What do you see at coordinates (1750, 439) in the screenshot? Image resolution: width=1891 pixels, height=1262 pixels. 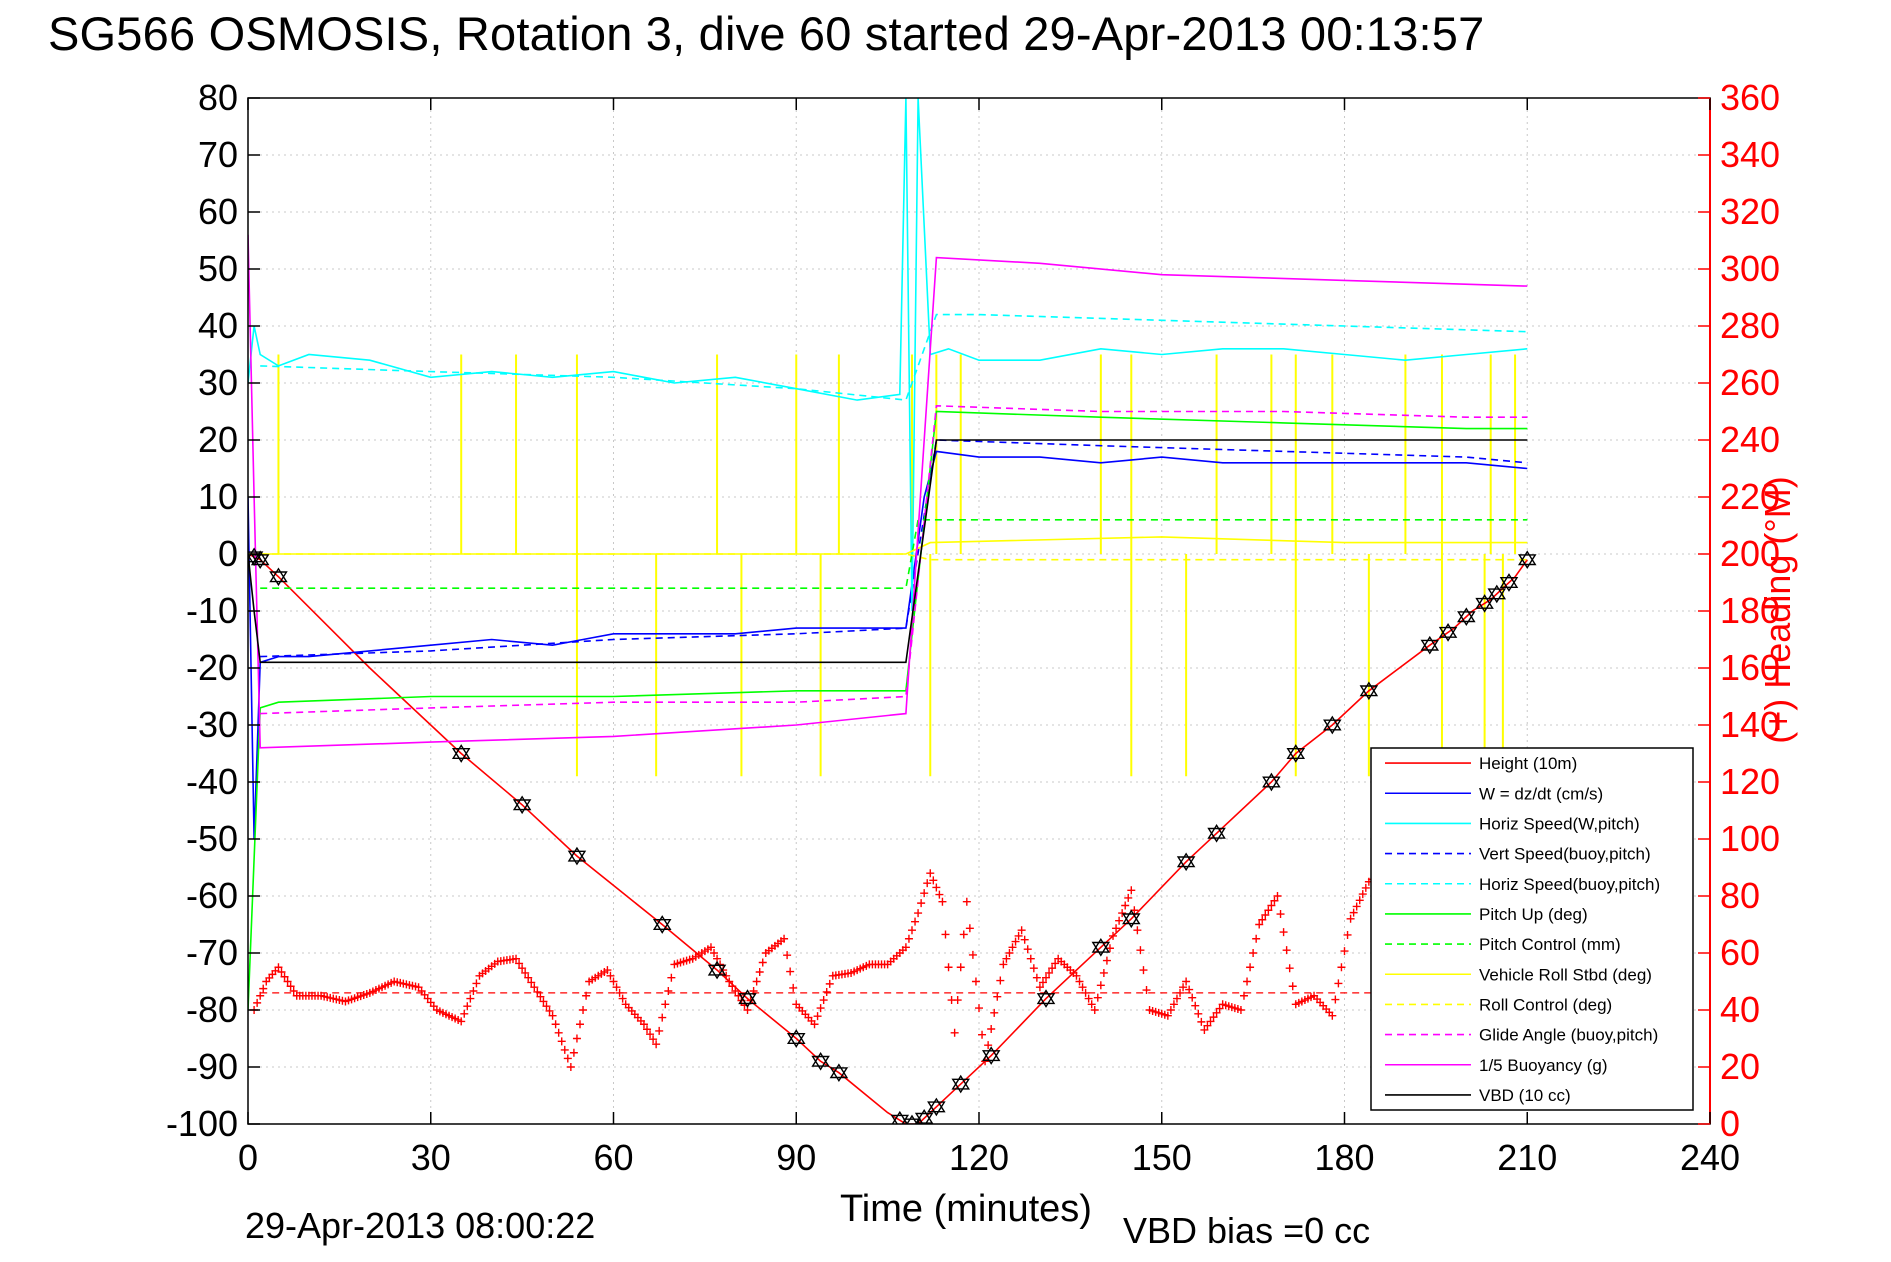 I see `y2-tick-label: 240` at bounding box center [1750, 439].